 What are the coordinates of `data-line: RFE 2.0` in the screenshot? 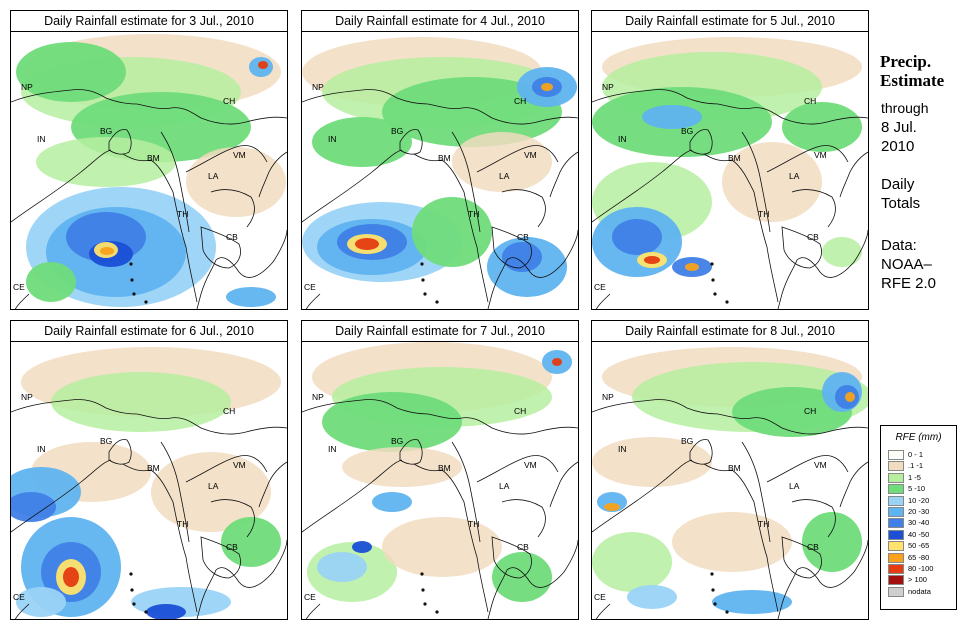 It's located at (909, 283).